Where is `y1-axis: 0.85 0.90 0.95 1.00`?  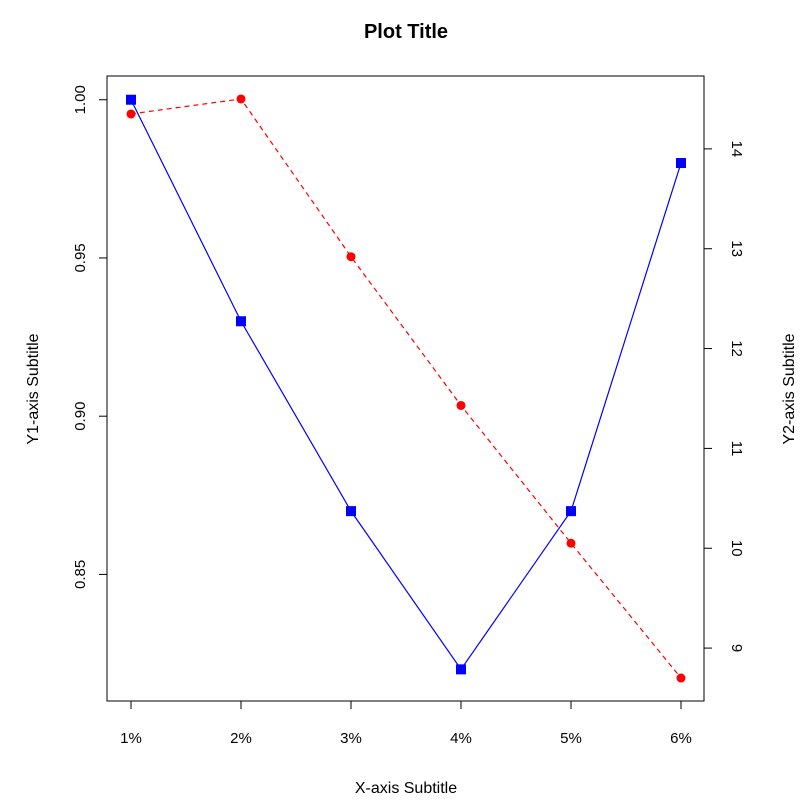
y1-axis: 0.85 0.90 0.95 1.00 is located at coordinates (90, 337).